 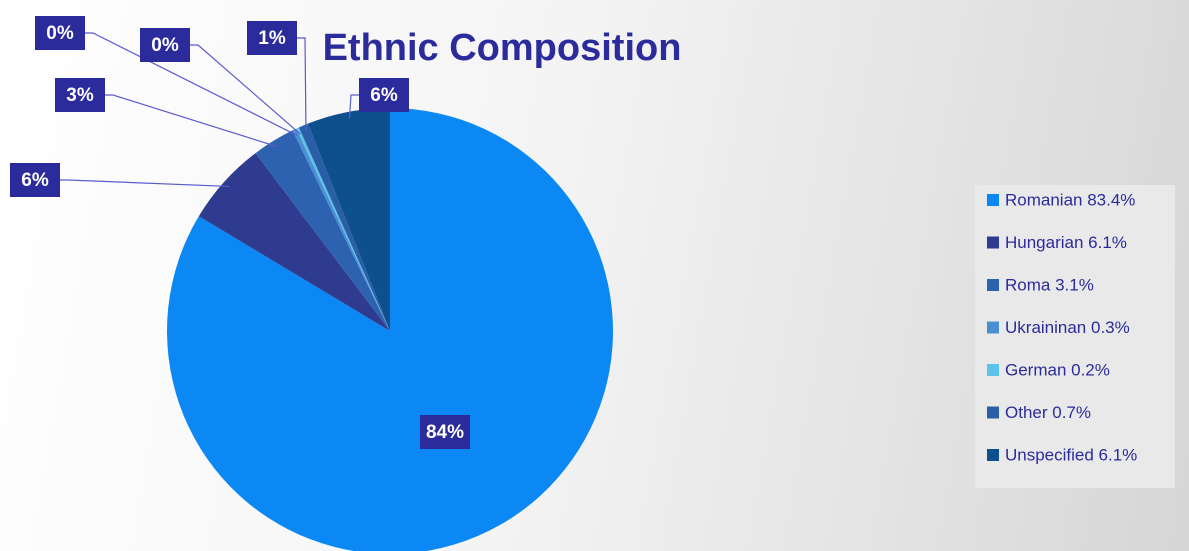 What do you see at coordinates (1049, 284) in the screenshot?
I see `legend-label: Roma 3.1%` at bounding box center [1049, 284].